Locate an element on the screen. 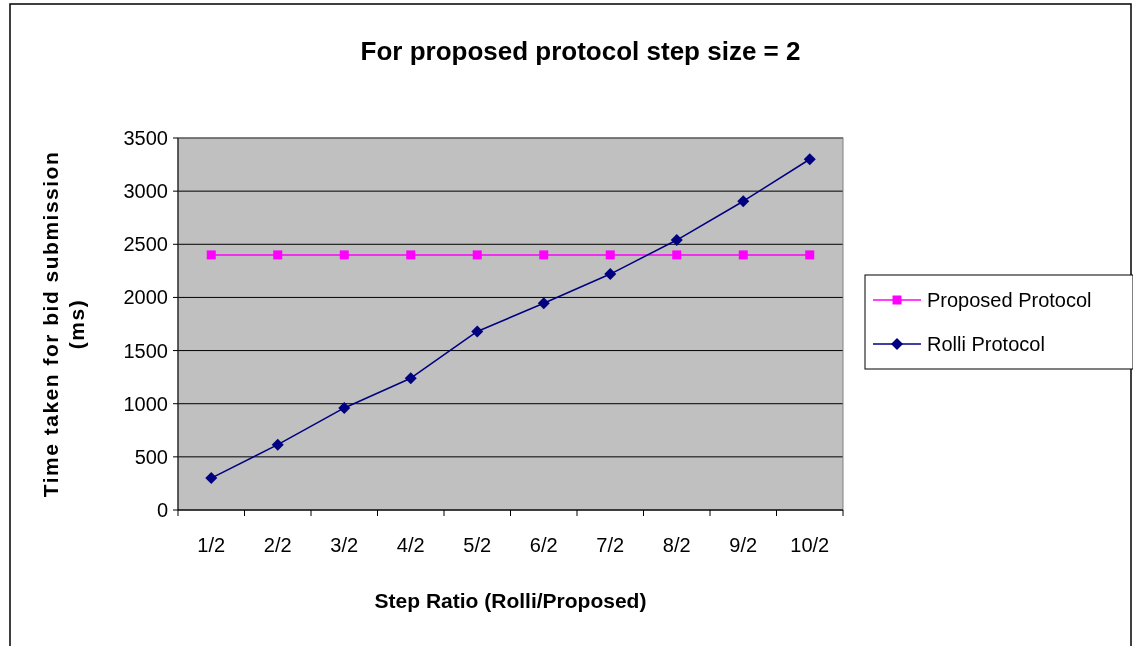  y-tick-label: 2500 is located at coordinates (145, 244).